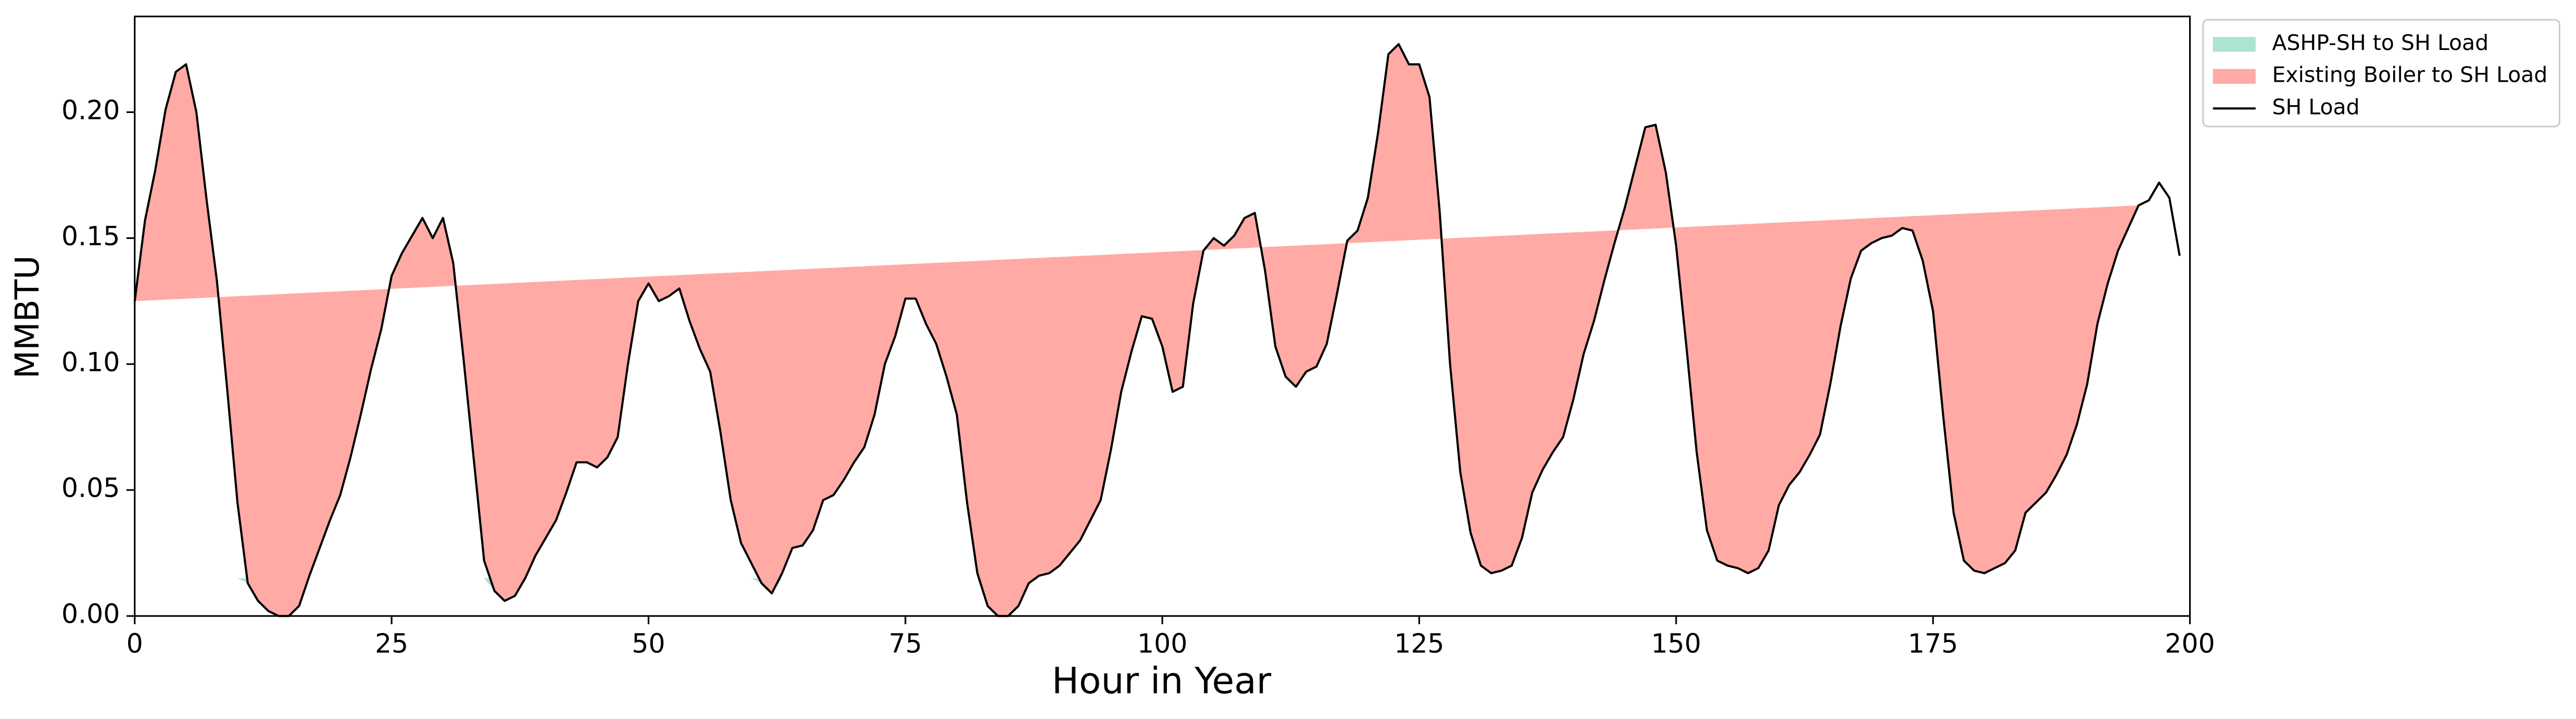 The image size is (2576, 719). What do you see at coordinates (2190, 644) in the screenshot?
I see `x-tick-label: 200` at bounding box center [2190, 644].